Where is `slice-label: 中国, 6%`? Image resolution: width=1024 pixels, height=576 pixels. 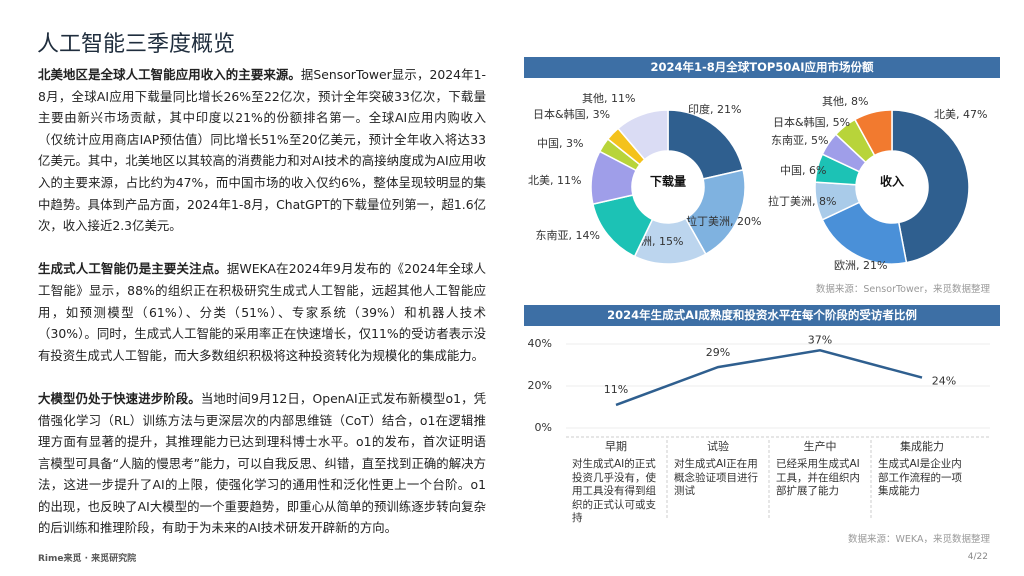 slice-label: 中国, 6% is located at coordinates (803, 170).